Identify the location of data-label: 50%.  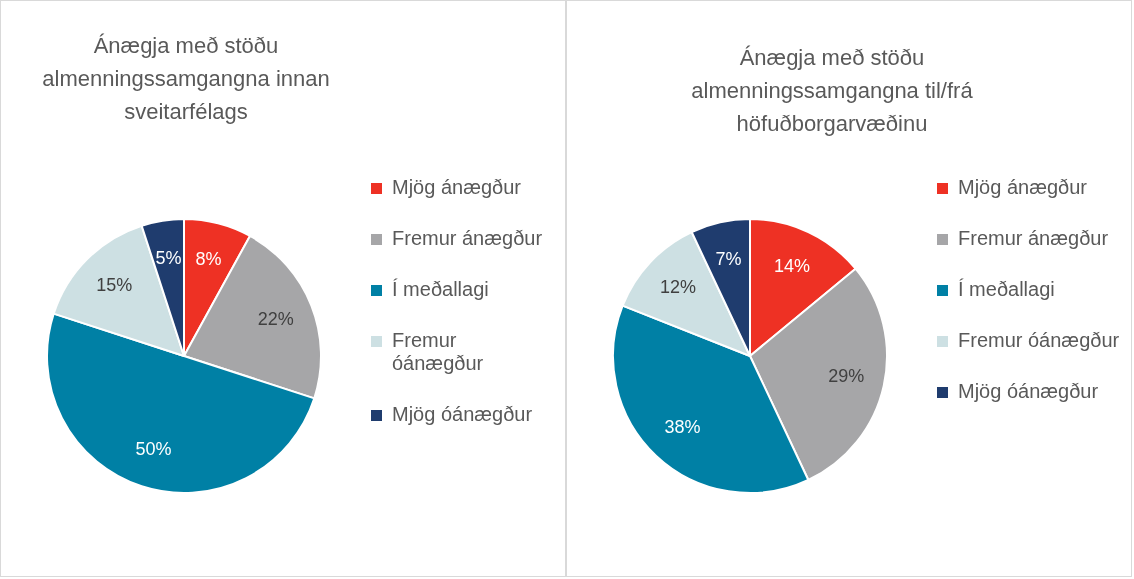
(153, 448).